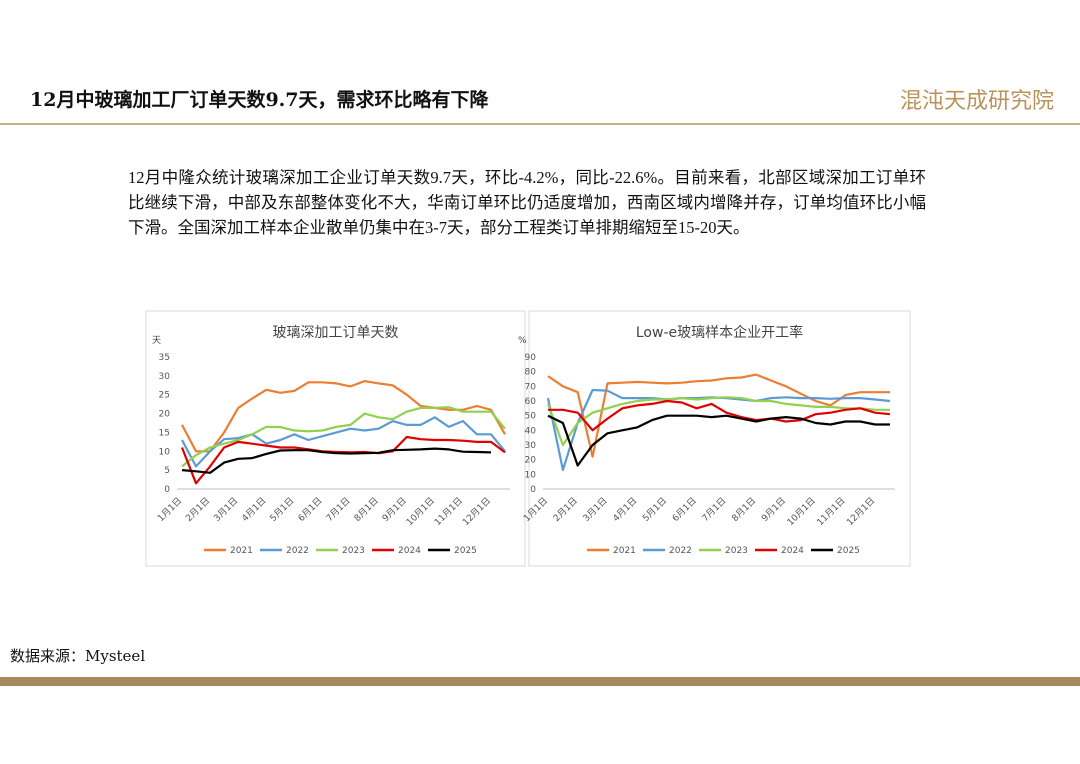 The width and height of the screenshot is (1080, 764). Describe the element at coordinates (719, 332) in the screenshot. I see `chart-title: Low-e玻璃样本企业开工率` at that location.